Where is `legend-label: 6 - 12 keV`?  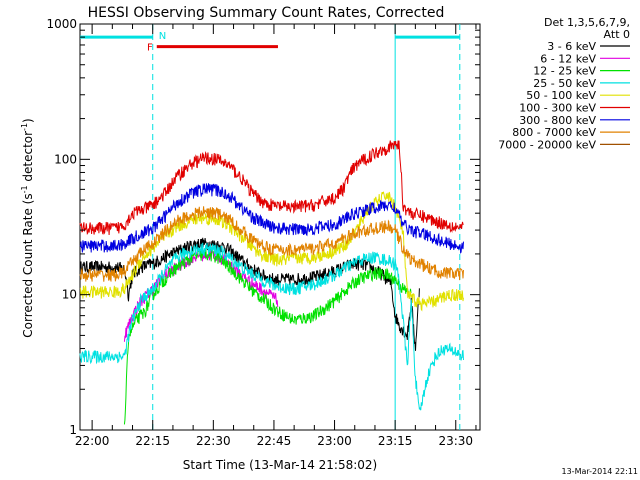 legend-label: 6 - 12 keV is located at coordinates (568, 58).